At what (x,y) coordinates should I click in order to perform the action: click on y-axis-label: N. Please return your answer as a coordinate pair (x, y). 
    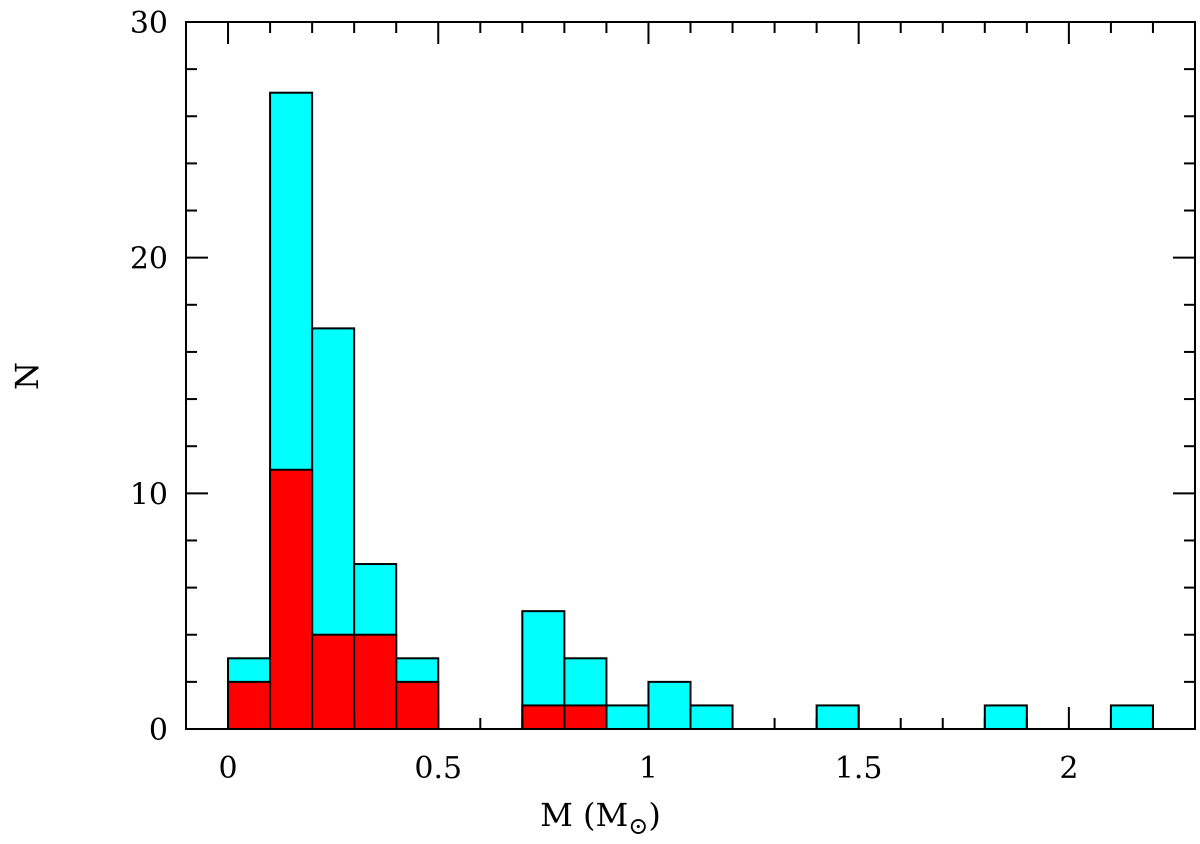
    Looking at the image, I should click on (27, 376).